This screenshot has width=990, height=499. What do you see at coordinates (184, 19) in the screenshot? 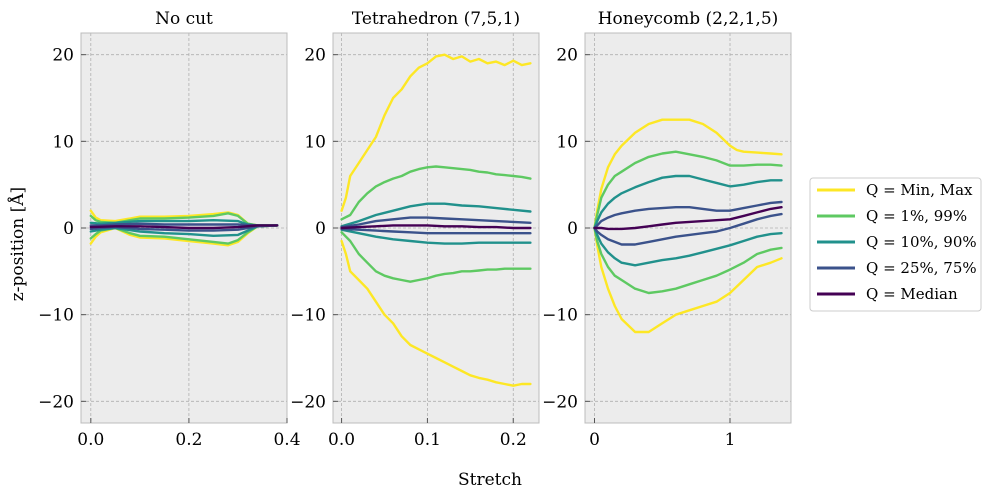
I see `subplot-title: No cut` at bounding box center [184, 19].